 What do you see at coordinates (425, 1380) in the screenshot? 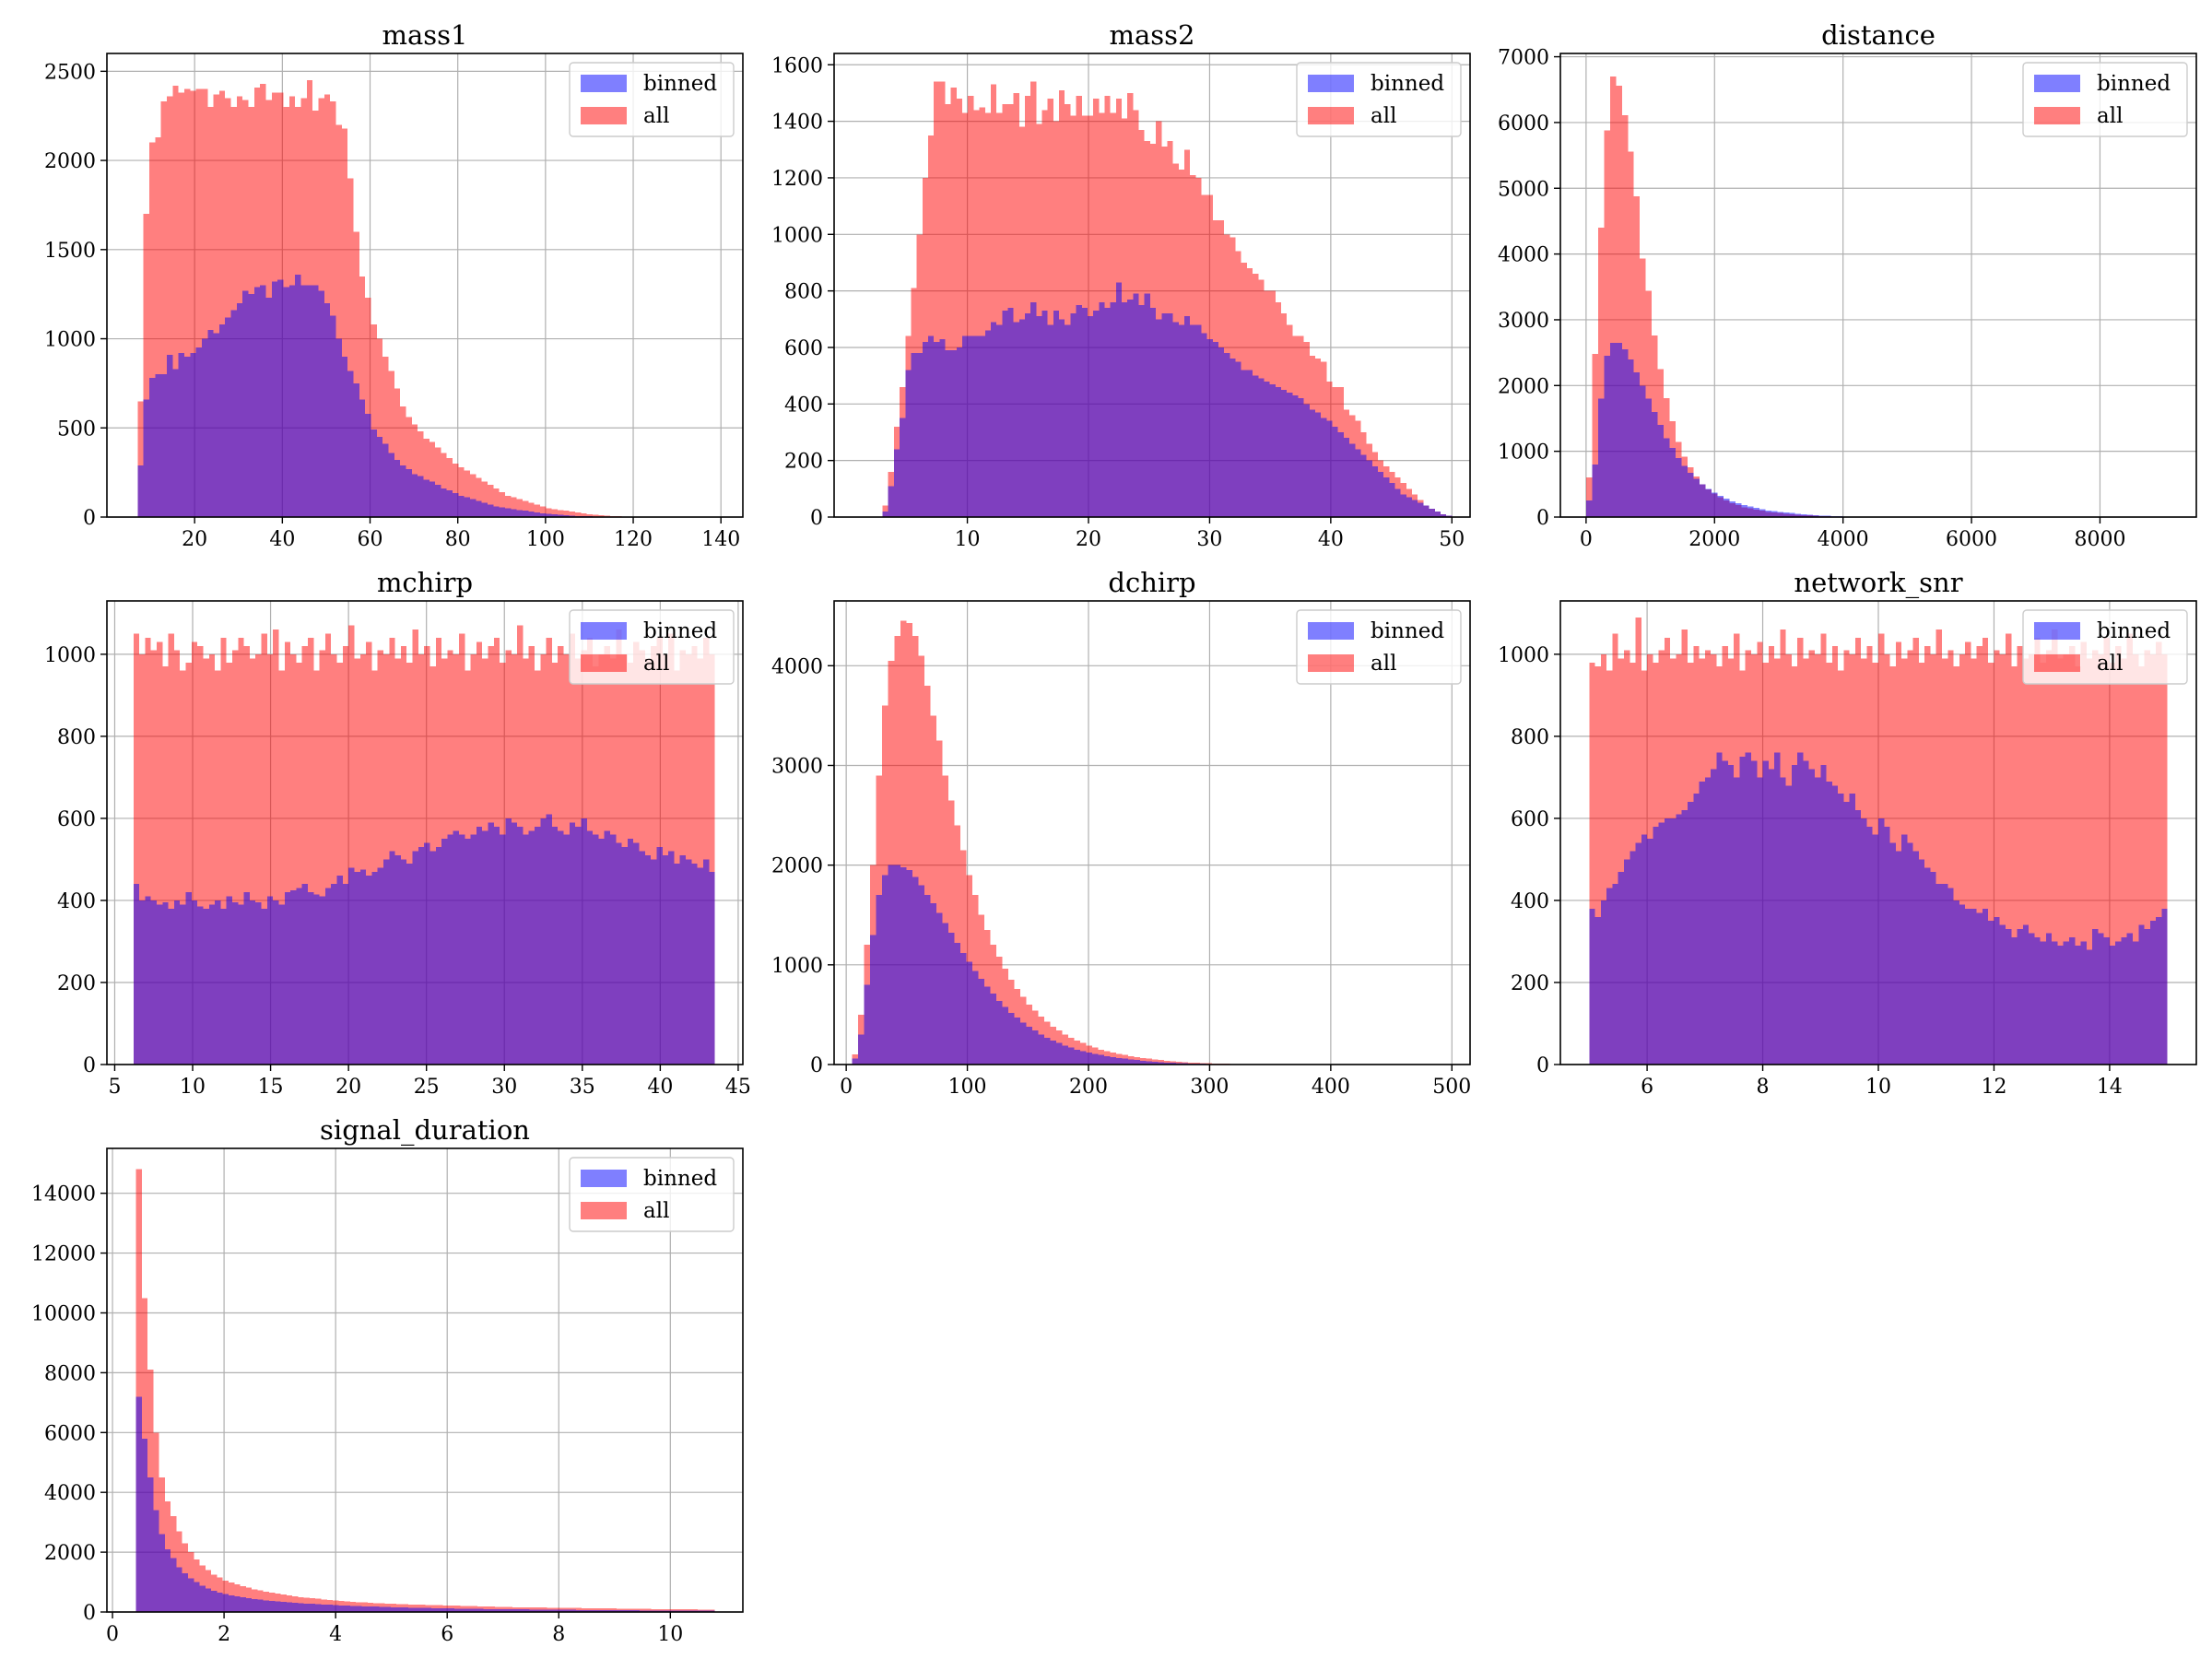
I see `axes-frame` at bounding box center [425, 1380].